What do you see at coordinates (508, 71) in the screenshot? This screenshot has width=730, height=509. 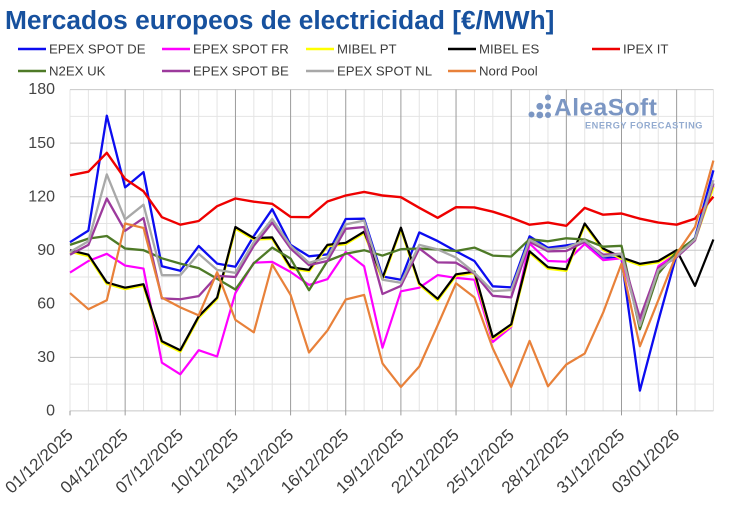 I see `svg-text: Nord Pool` at bounding box center [508, 71].